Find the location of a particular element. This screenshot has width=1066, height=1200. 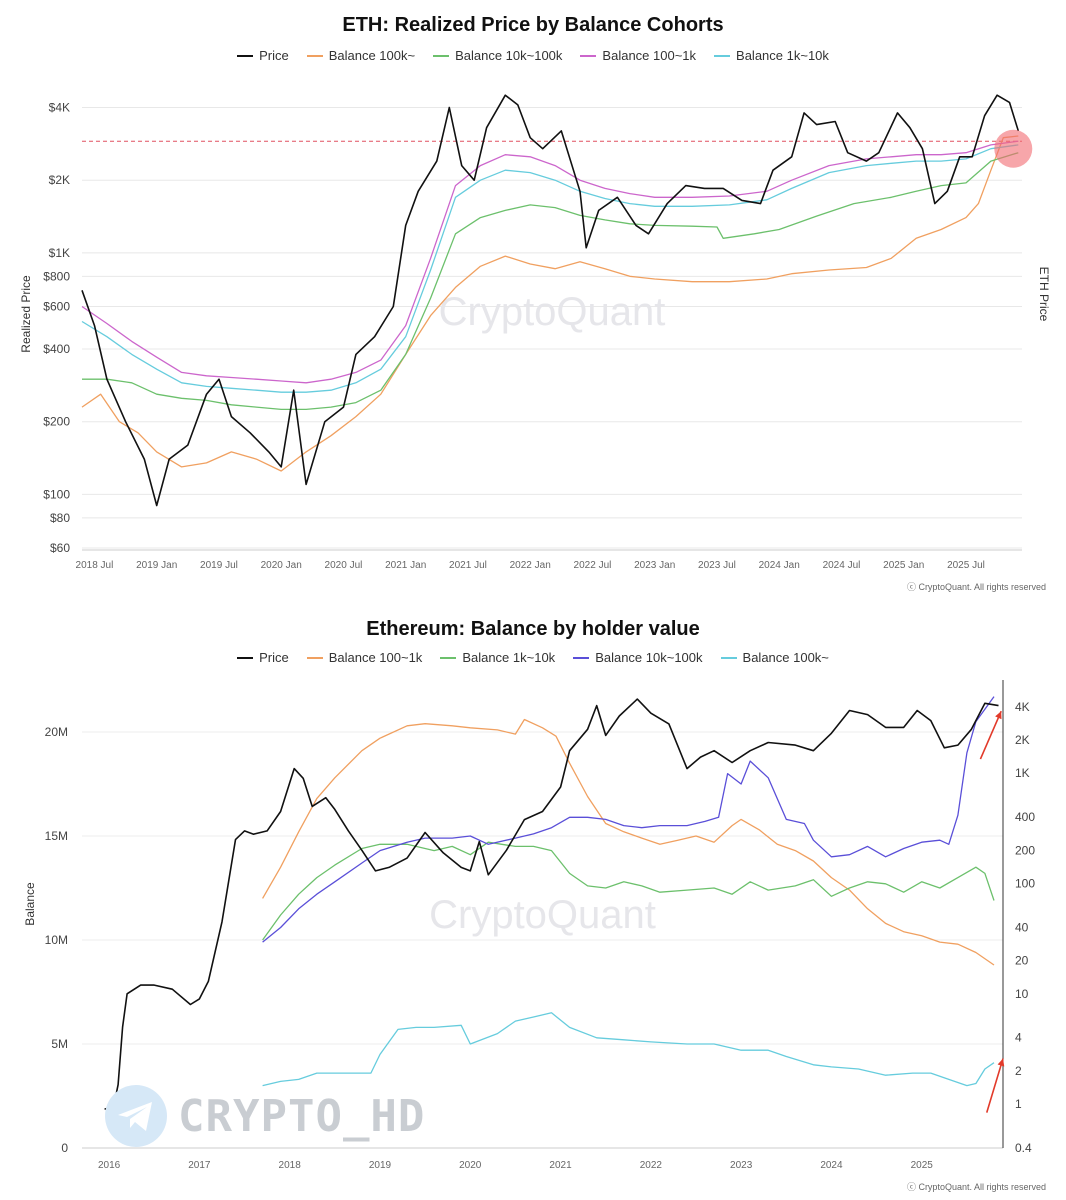

x-tick-label: 2025 is located at coordinates (922, 1165).